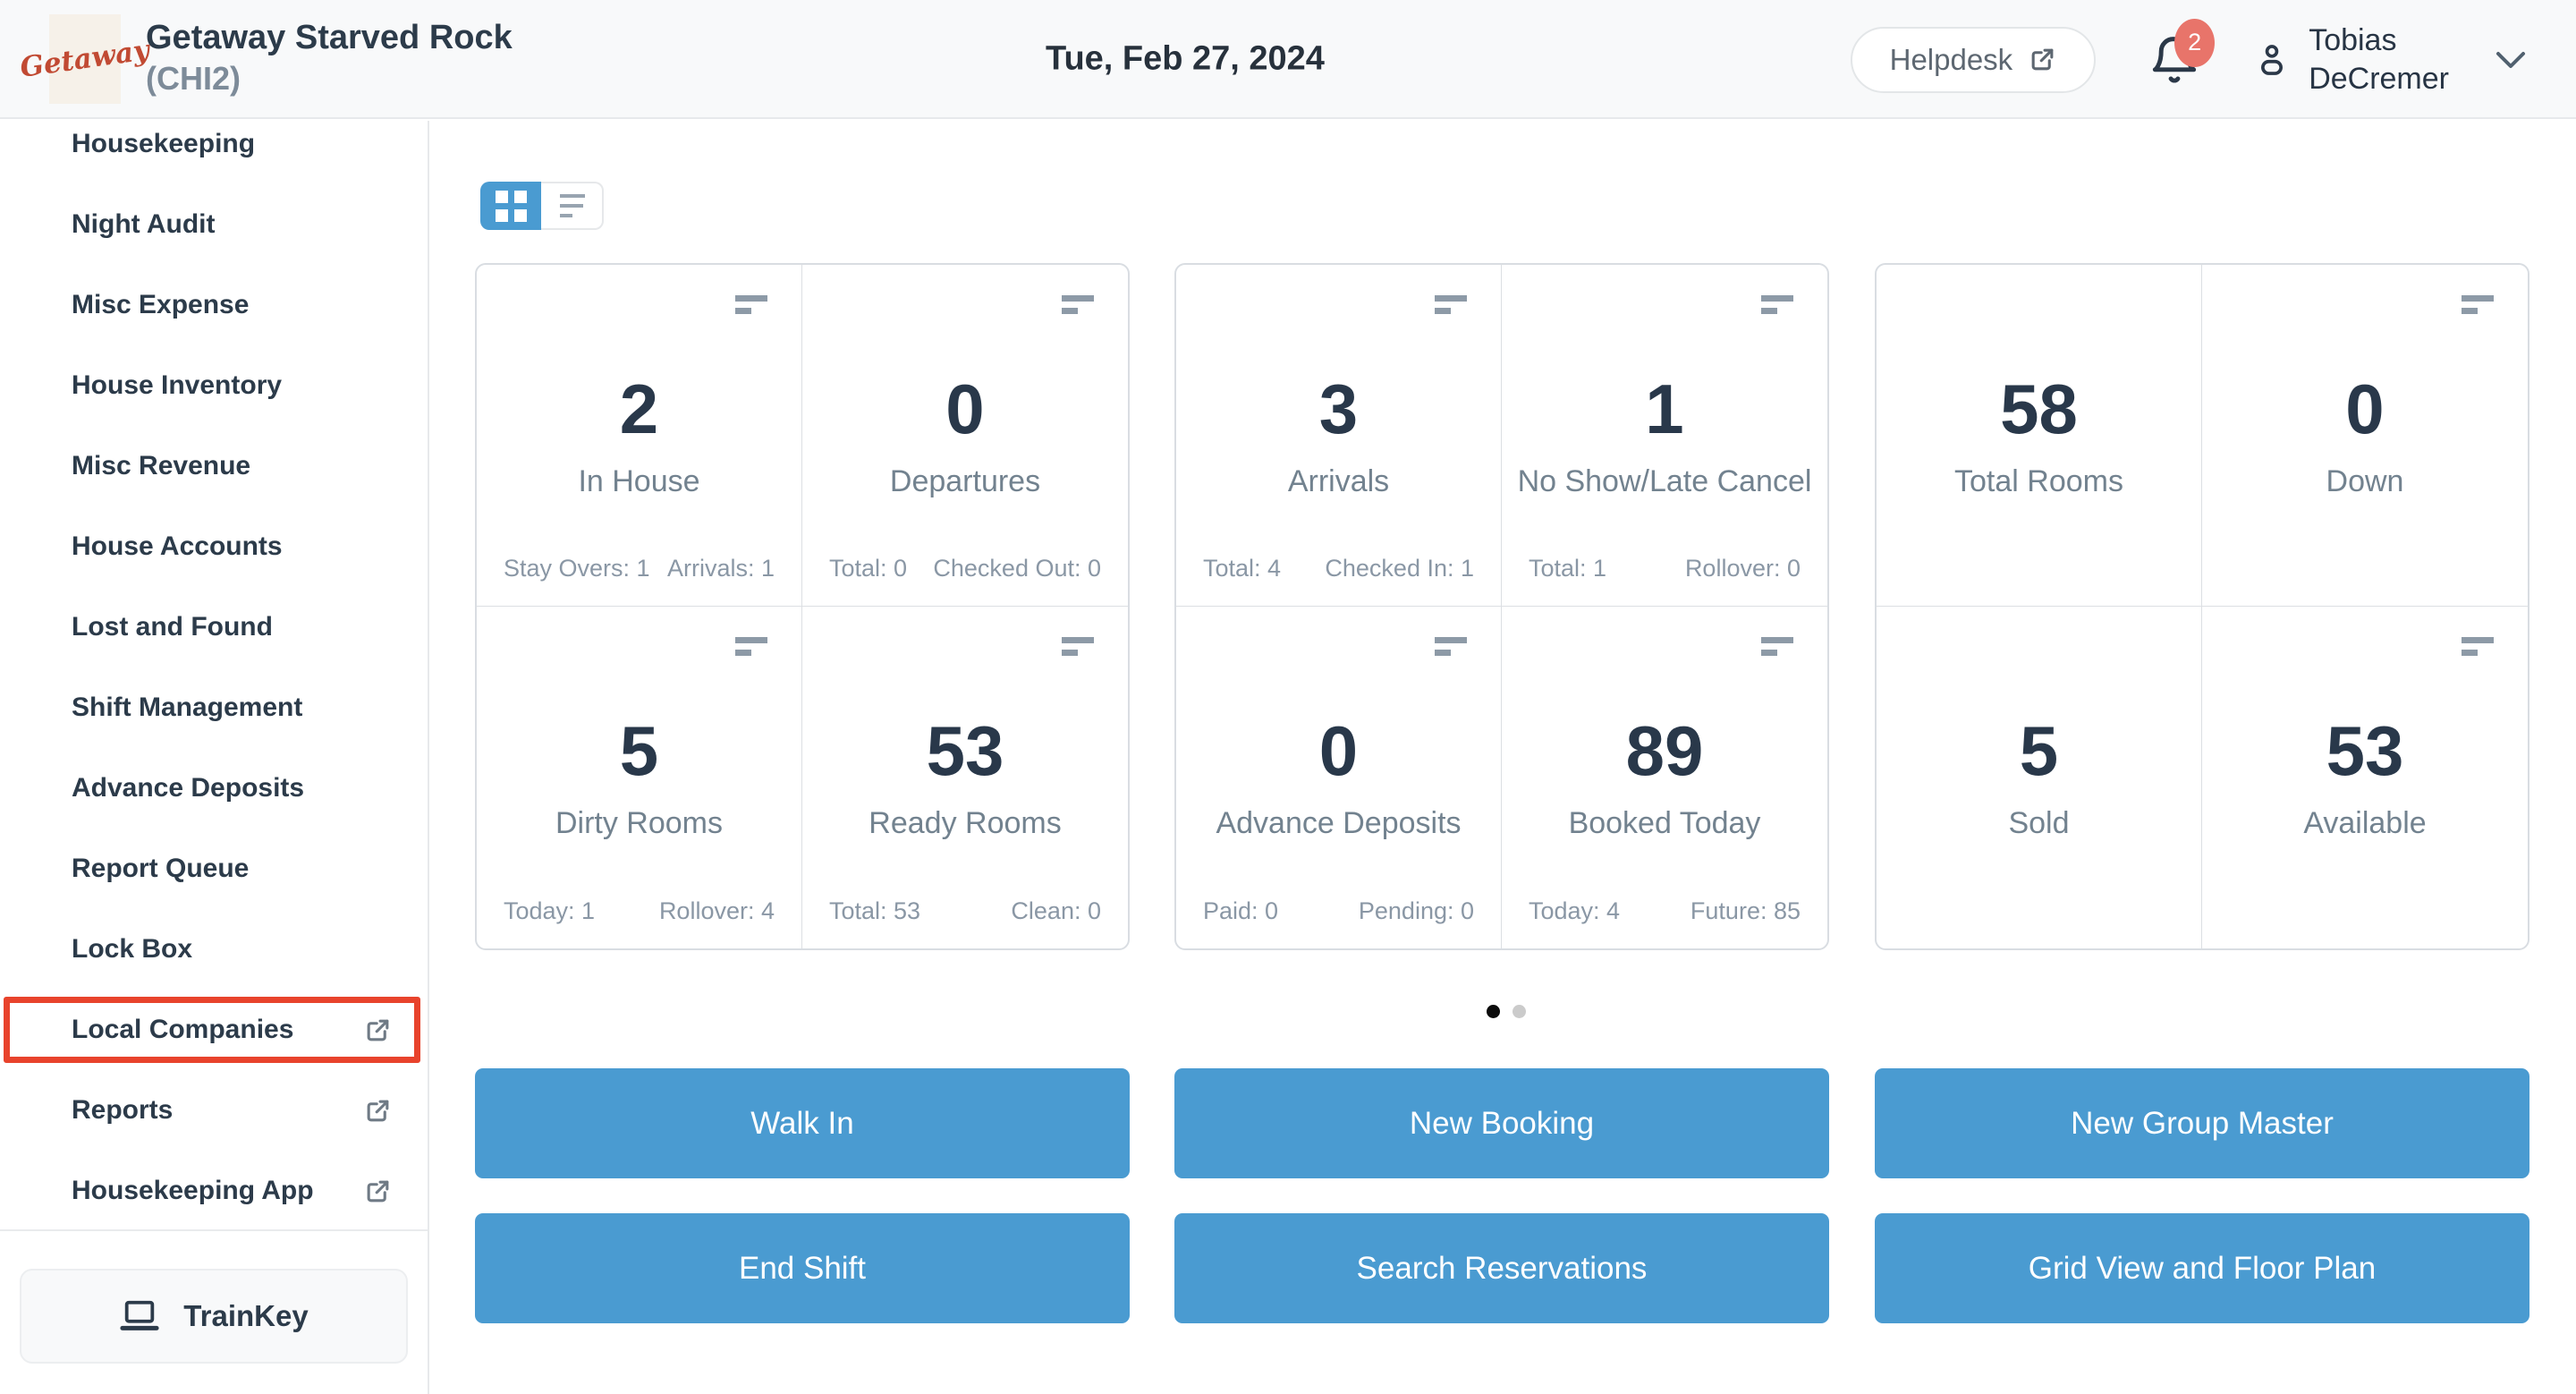  I want to click on stat-label: Dirty Rooms, so click(639, 823).